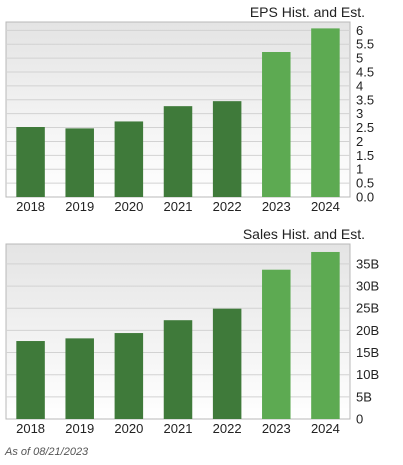  Describe the element at coordinates (79, 428) in the screenshot. I see `sales-x-tick-label: 2019` at that location.